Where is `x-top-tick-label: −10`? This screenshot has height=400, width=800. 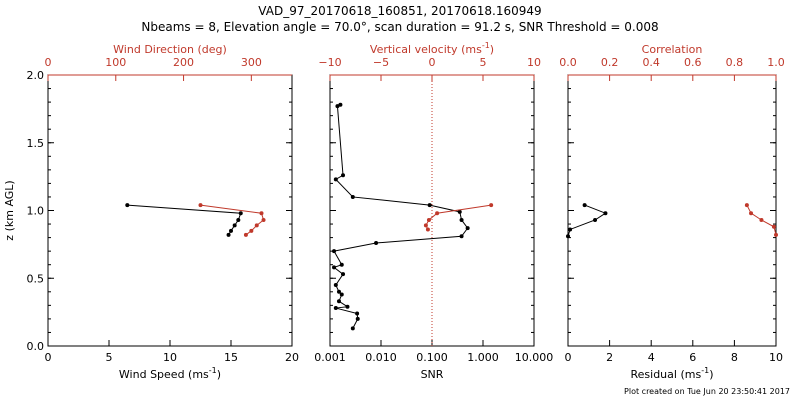
x-top-tick-label: −10 is located at coordinates (329, 62).